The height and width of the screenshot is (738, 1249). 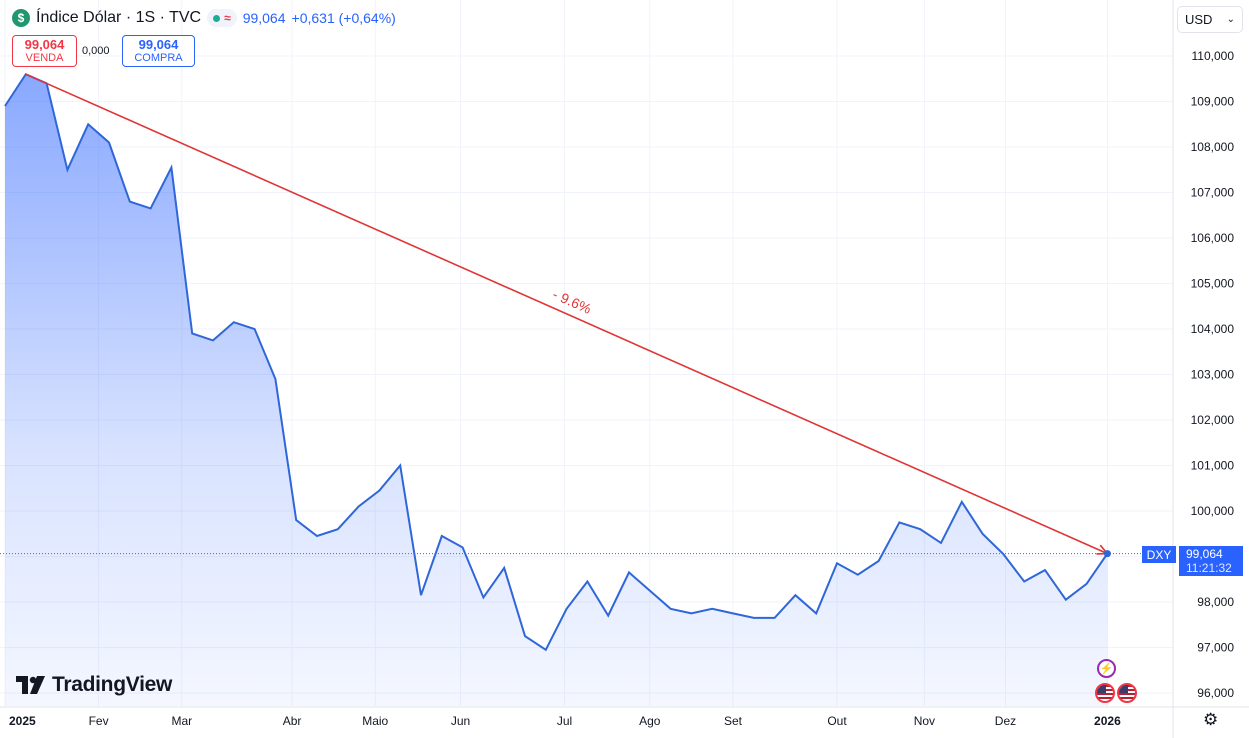 I want to click on y-tick-label: 106,000, so click(x=1213, y=238).